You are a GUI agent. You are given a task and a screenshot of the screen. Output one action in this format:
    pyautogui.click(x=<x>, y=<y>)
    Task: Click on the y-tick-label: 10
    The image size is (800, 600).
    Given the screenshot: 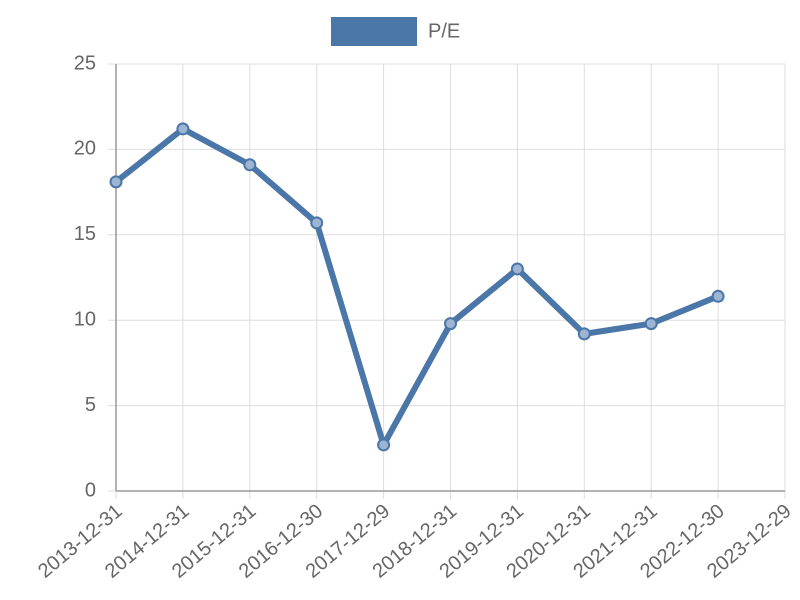 What is the action you would take?
    pyautogui.click(x=85, y=319)
    